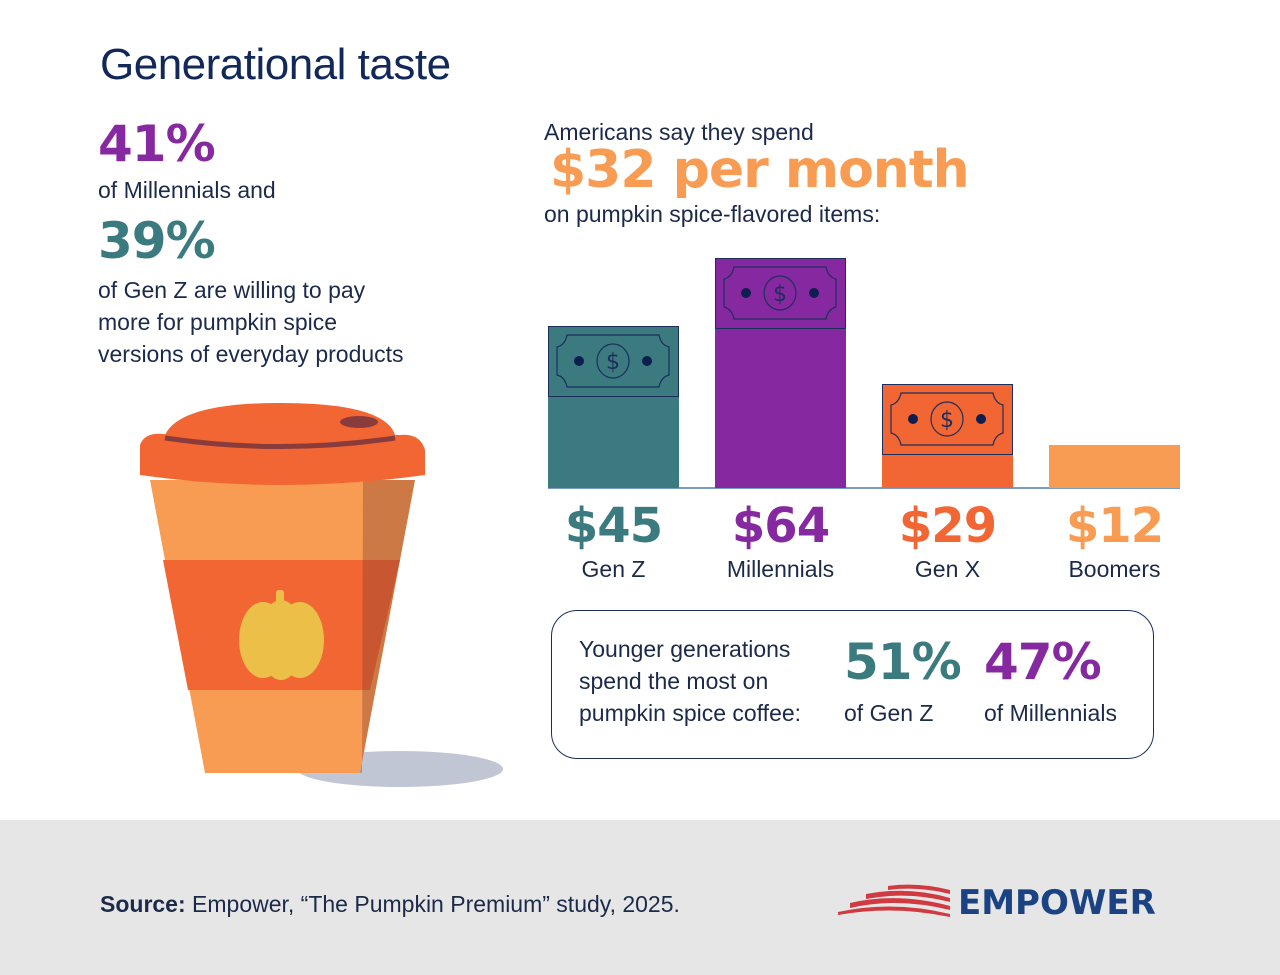  I want to click on millennials-stat-text: of Millennials and, so click(187, 190).